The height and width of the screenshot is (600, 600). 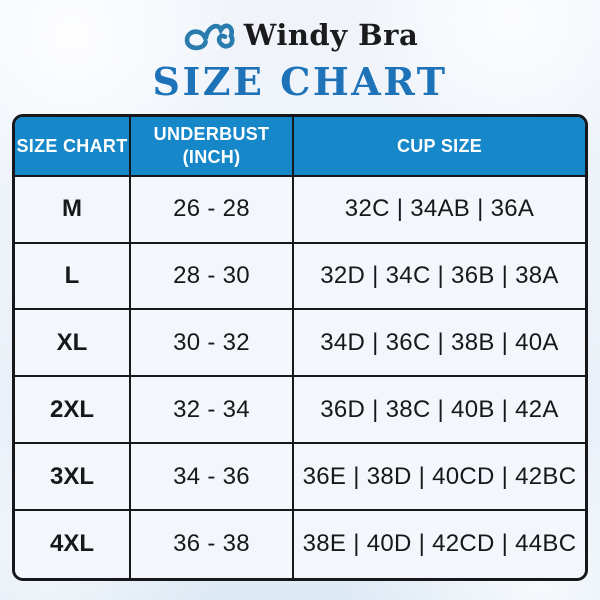 What do you see at coordinates (439, 146) in the screenshot?
I see `header-cell-cup-size: CUP SIZE` at bounding box center [439, 146].